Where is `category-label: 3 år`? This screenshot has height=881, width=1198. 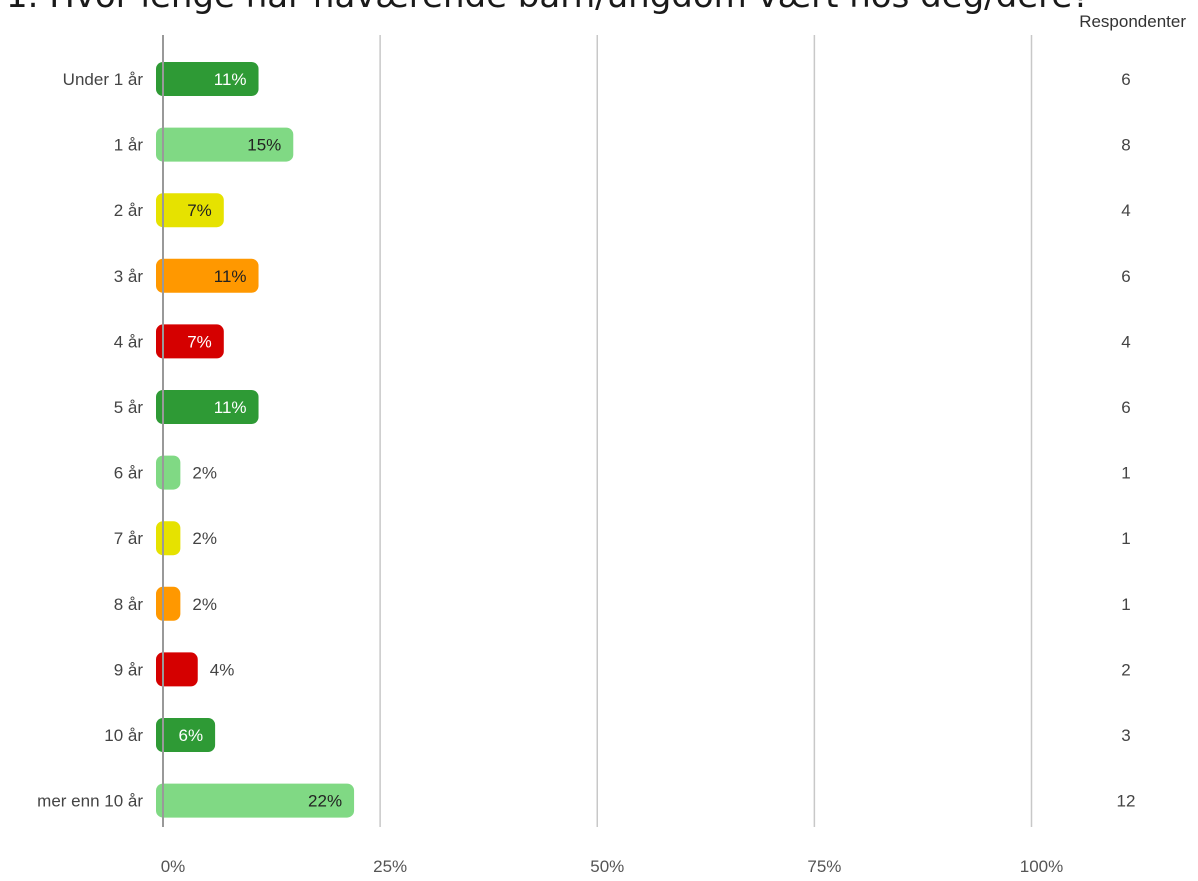 category-label: 3 år is located at coordinates (129, 276).